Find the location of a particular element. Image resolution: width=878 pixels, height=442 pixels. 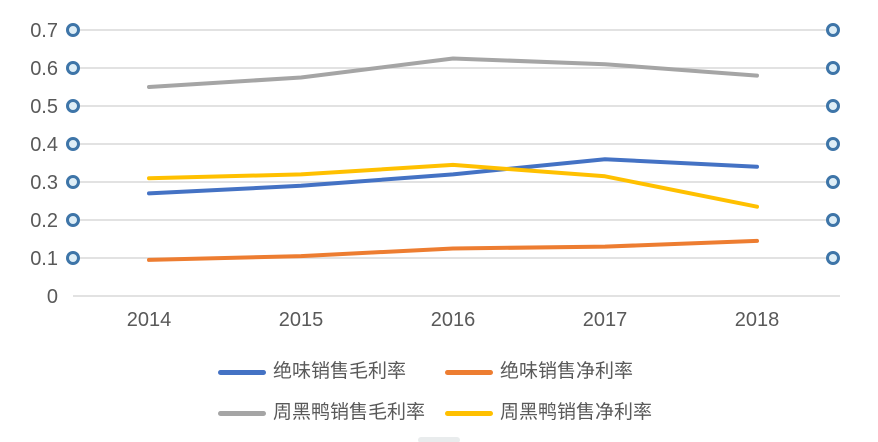

legend-item-zhouheiya-net-margin: 周黑鸭销售净利率 is located at coordinates (548, 413).